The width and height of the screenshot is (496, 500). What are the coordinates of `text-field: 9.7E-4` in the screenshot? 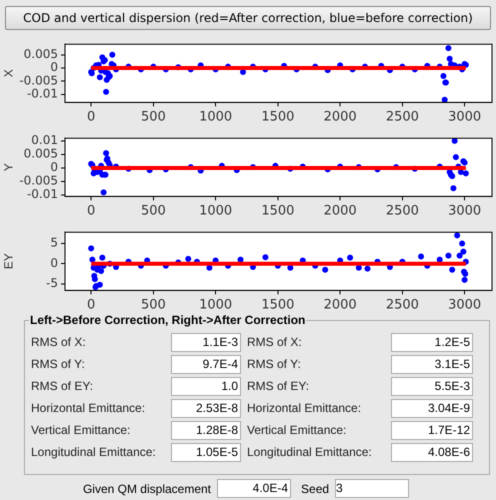 It's located at (206, 364).